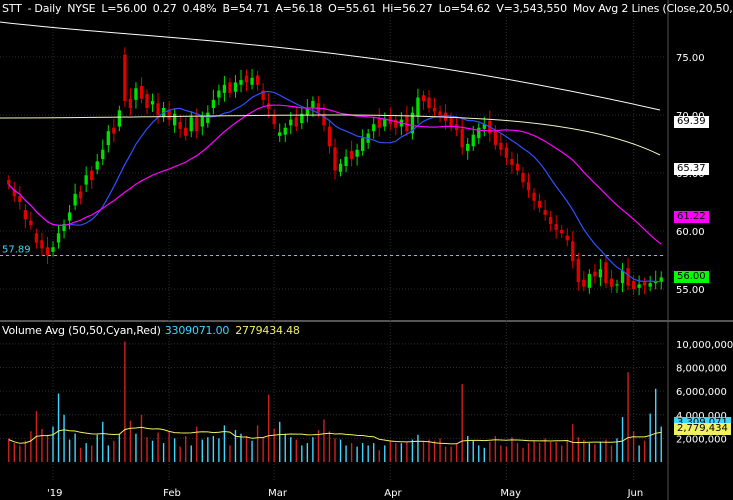 The image size is (733, 500). I want to click on change-percent: 0.48%, so click(199, 8).